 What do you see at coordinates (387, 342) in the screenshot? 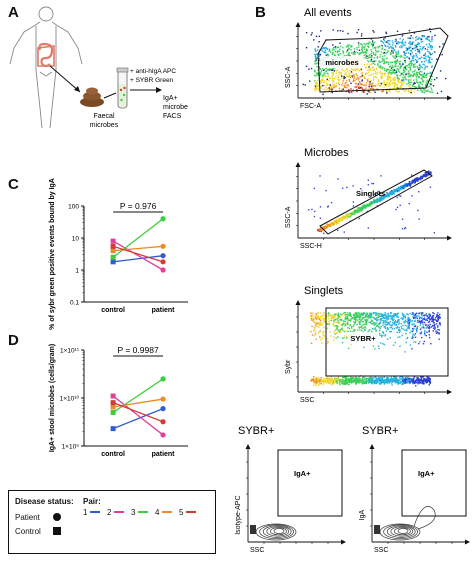
I see `plot-singlets-gate` at bounding box center [387, 342].